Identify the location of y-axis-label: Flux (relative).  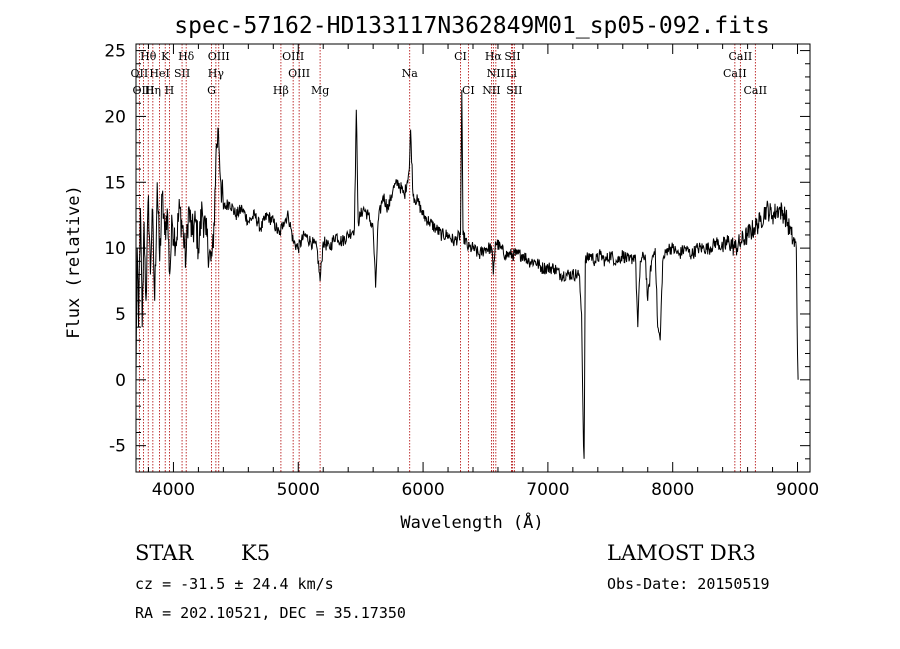
(74, 262).